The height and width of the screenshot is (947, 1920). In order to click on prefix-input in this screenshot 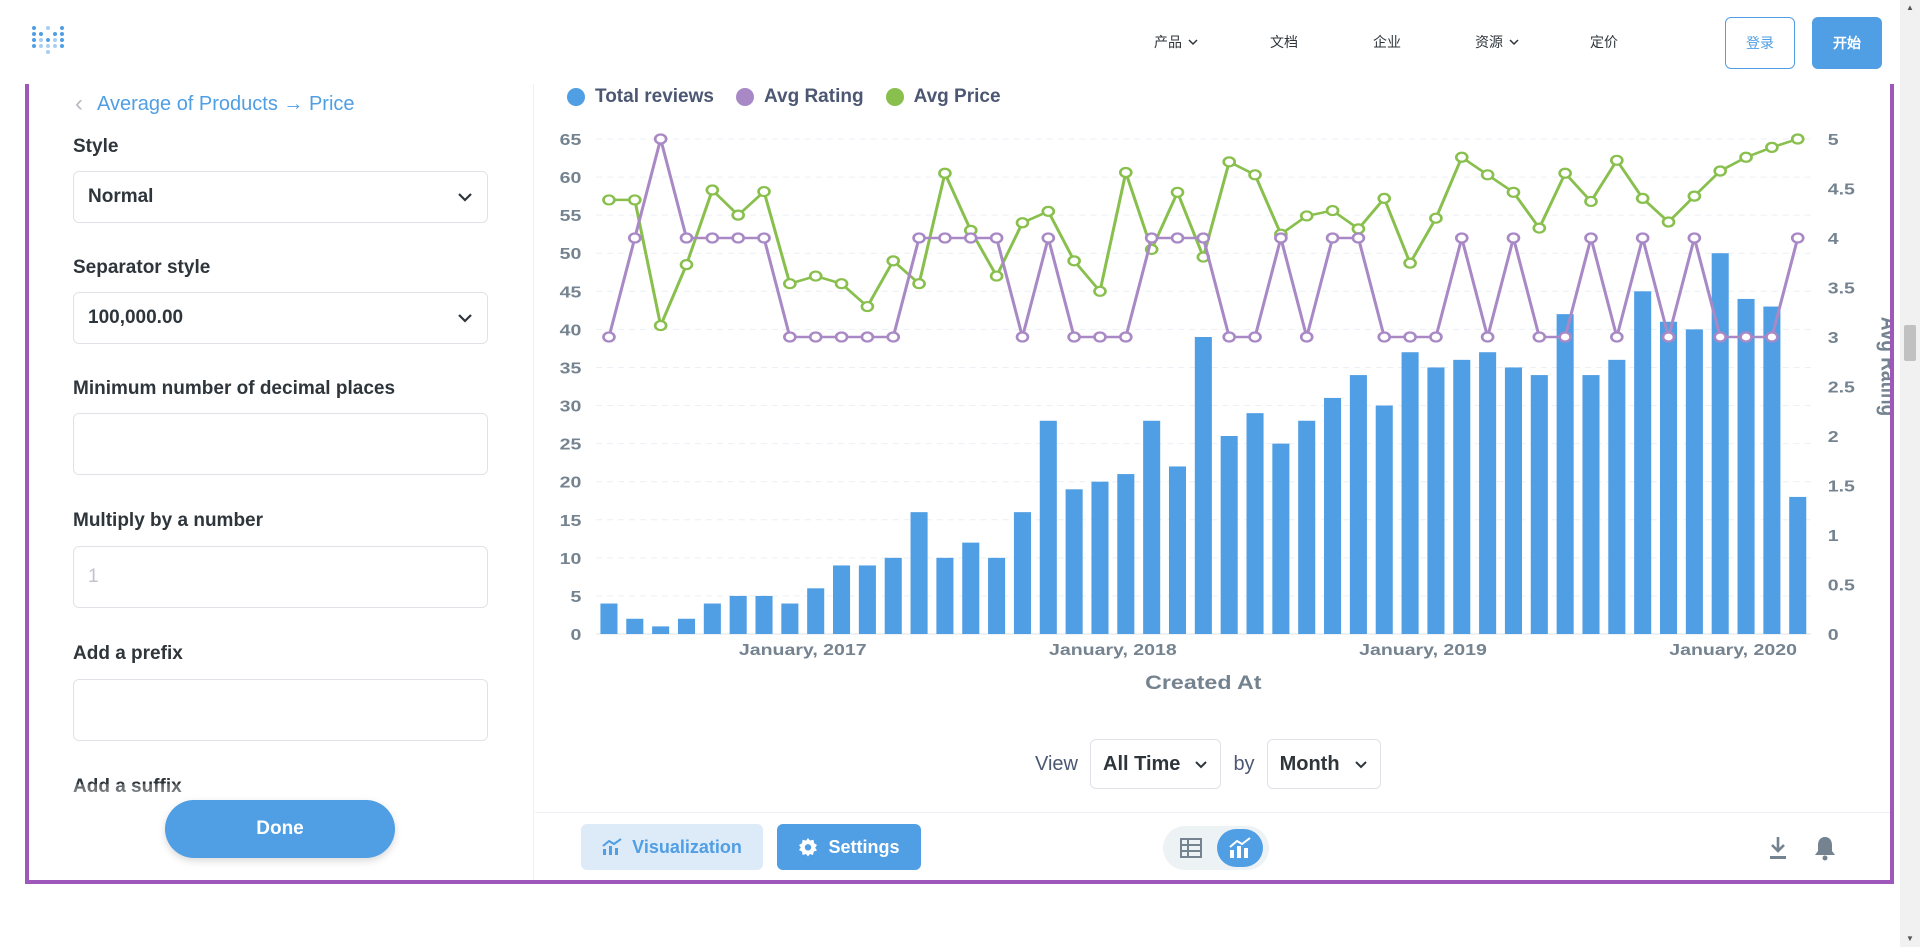, I will do `click(280, 710)`.